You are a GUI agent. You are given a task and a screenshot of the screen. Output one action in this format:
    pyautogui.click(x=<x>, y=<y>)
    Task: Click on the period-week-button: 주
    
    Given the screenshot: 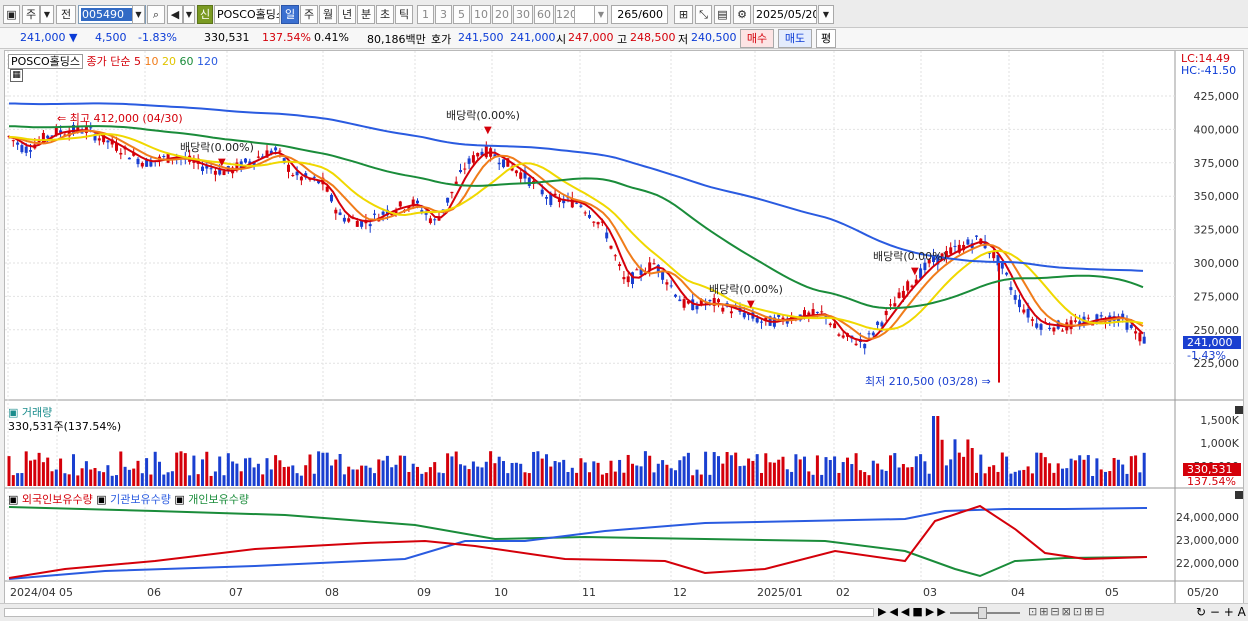 What is the action you would take?
    pyautogui.click(x=309, y=14)
    